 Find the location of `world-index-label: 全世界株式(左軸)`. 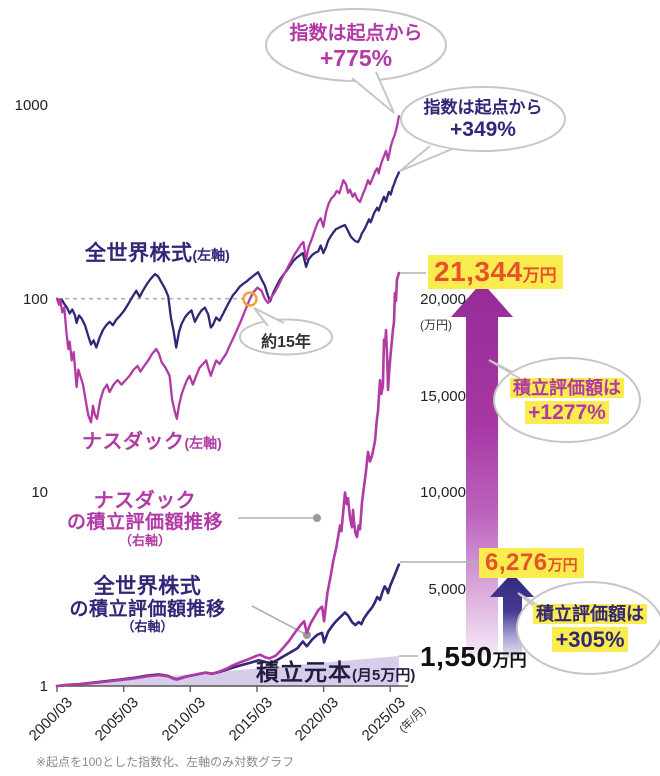

world-index-label: 全世界株式(左軸) is located at coordinates (157, 253).